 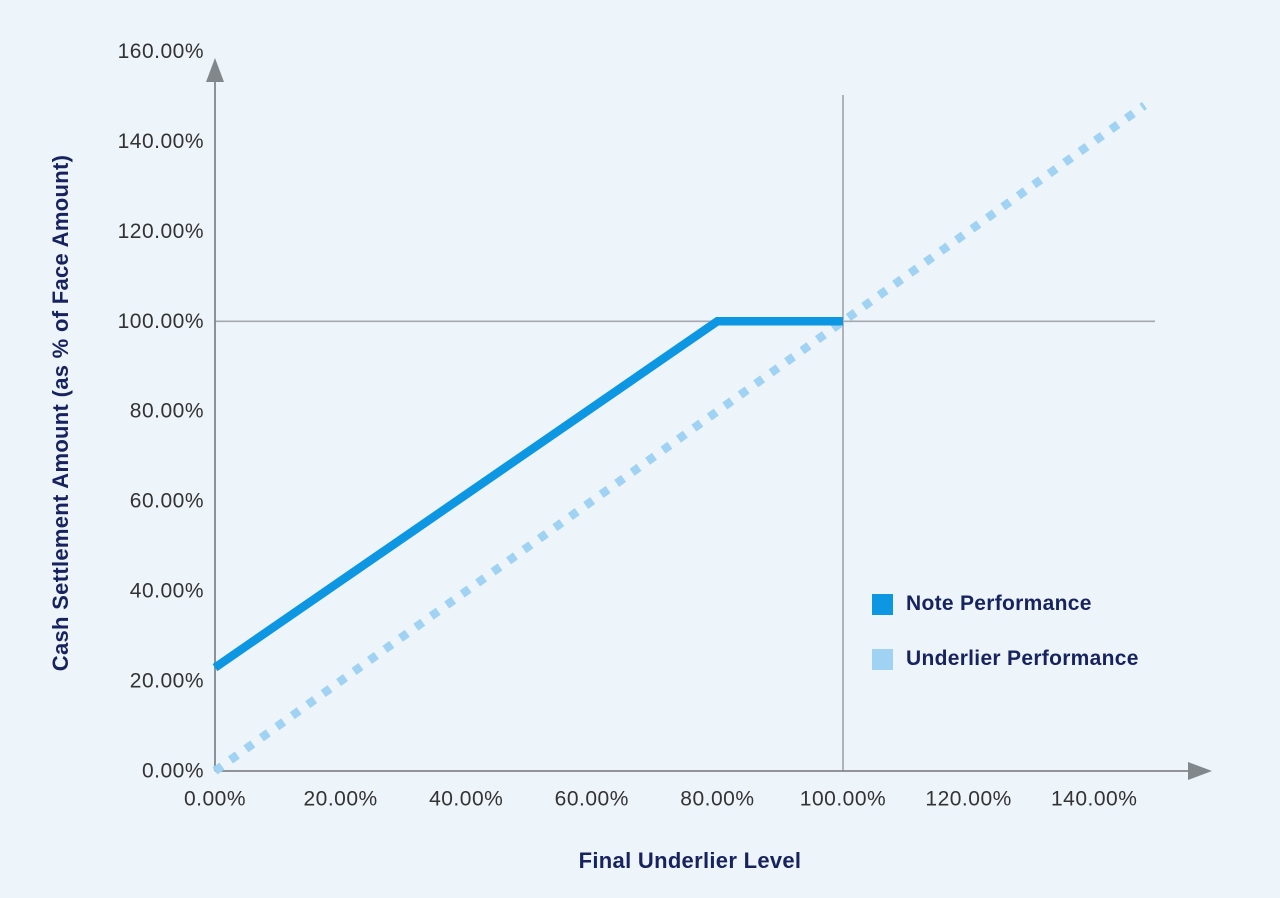 I want to click on note-performance-swatch-icon, so click(x=882, y=604).